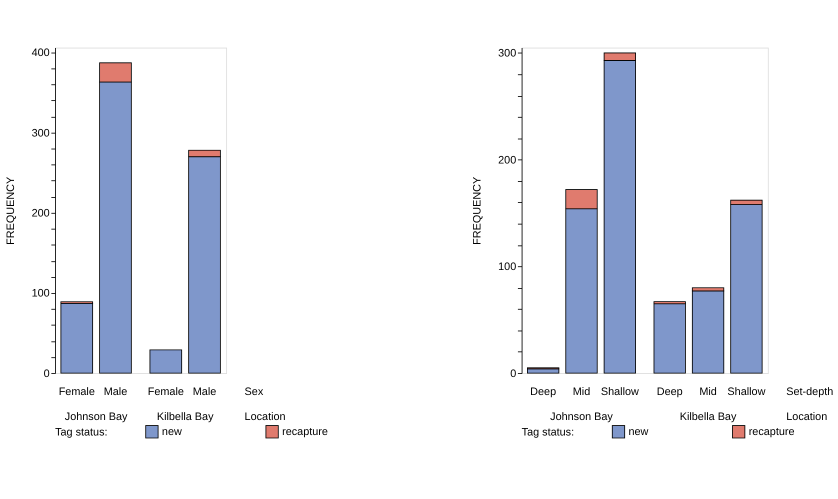 This screenshot has width=838, height=499. I want to click on text: Sex, so click(254, 392).